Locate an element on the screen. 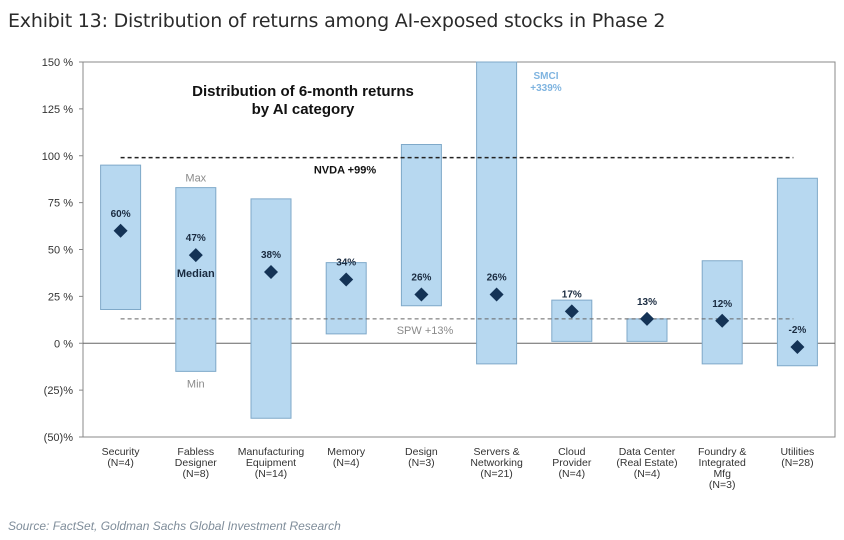 The width and height of the screenshot is (844, 540). category-label: Design is located at coordinates (421, 452).